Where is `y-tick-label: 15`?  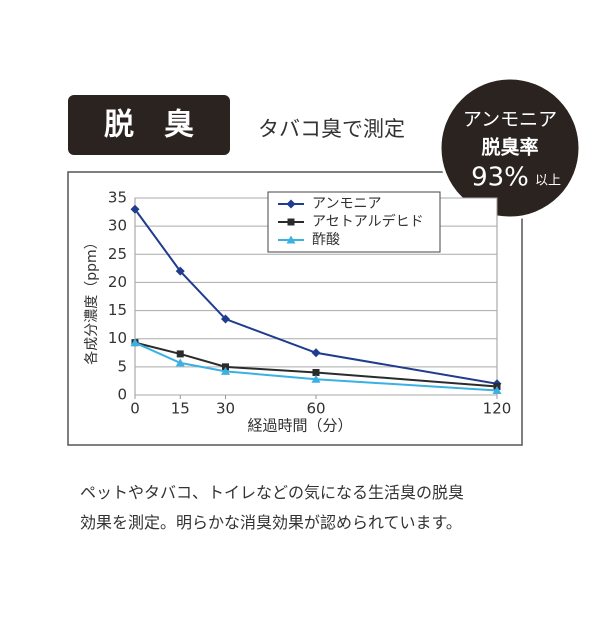
y-tick-label: 15 is located at coordinates (117, 310).